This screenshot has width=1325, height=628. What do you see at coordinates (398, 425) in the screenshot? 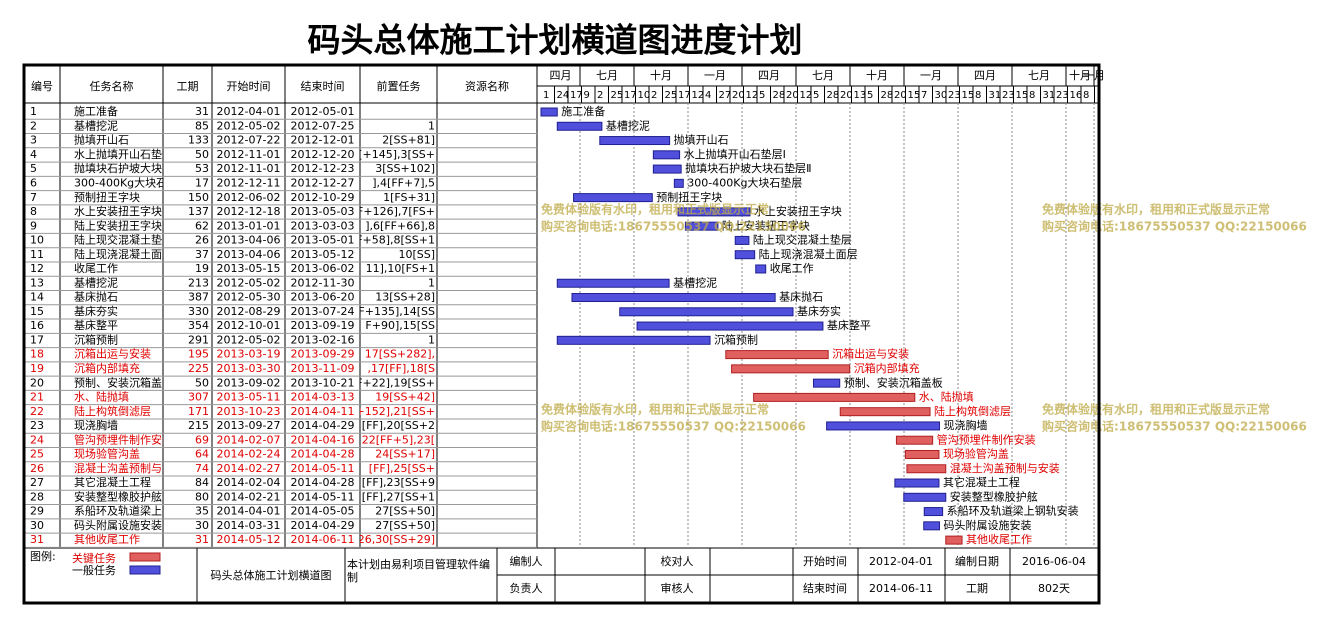
I see `cell-predecessor: [FF],20[SS+2` at bounding box center [398, 425].